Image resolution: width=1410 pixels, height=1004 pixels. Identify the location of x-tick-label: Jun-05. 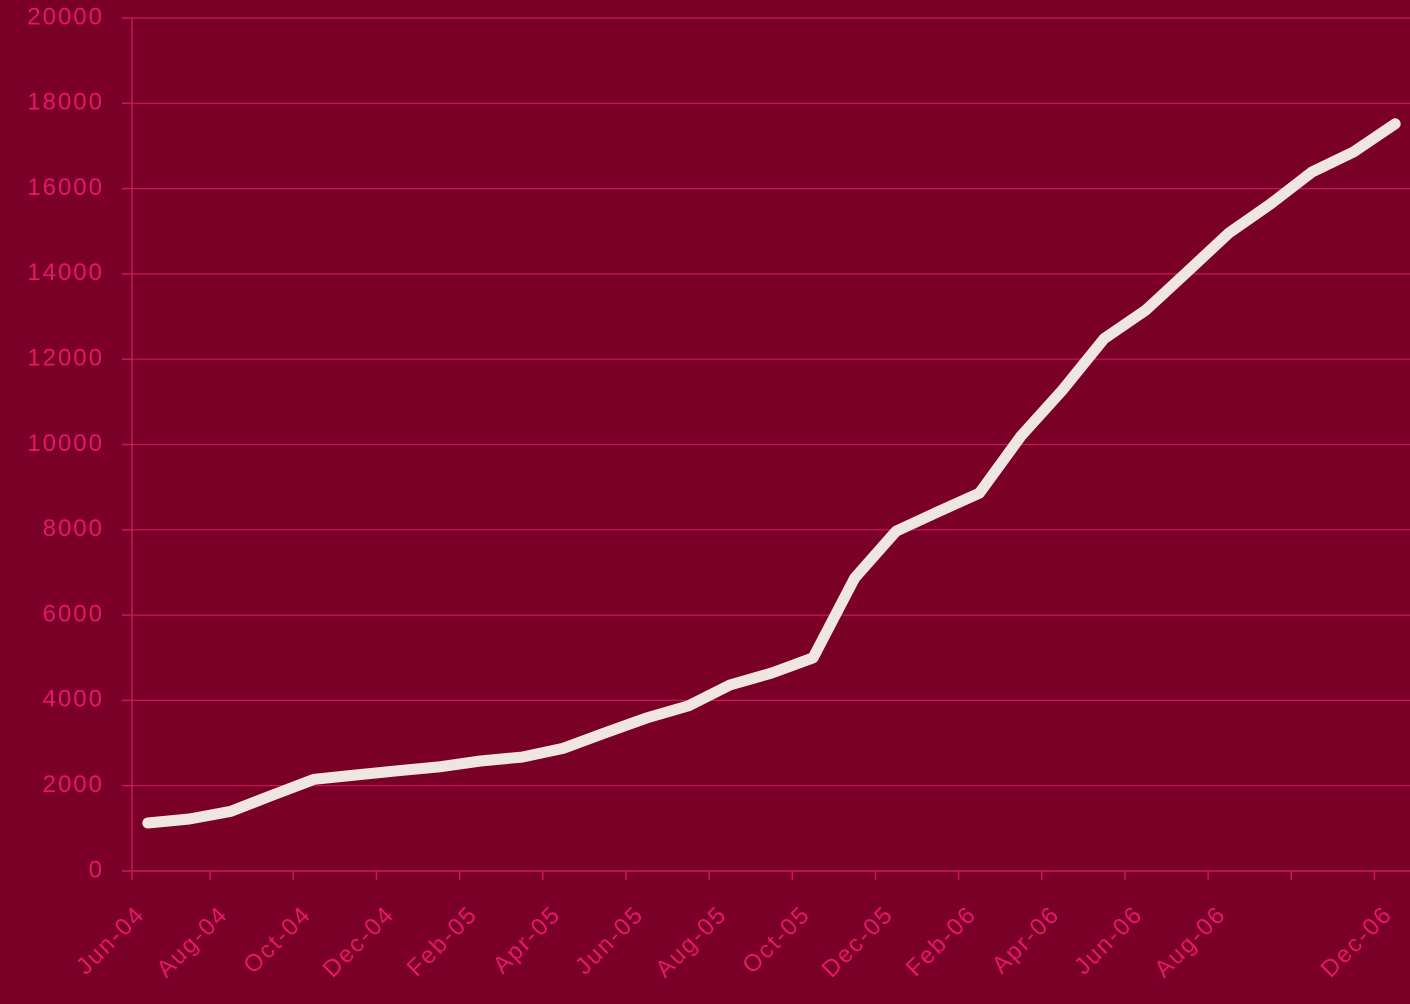
(609, 940).